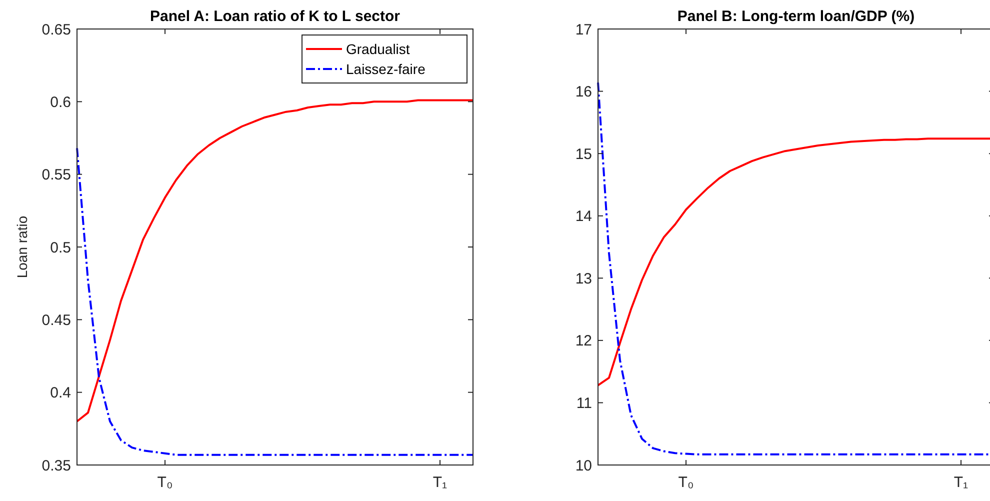  Describe the element at coordinates (275, 16) in the screenshot. I see `chart-title: Panel A: Loan ratio of K to L sector` at that location.